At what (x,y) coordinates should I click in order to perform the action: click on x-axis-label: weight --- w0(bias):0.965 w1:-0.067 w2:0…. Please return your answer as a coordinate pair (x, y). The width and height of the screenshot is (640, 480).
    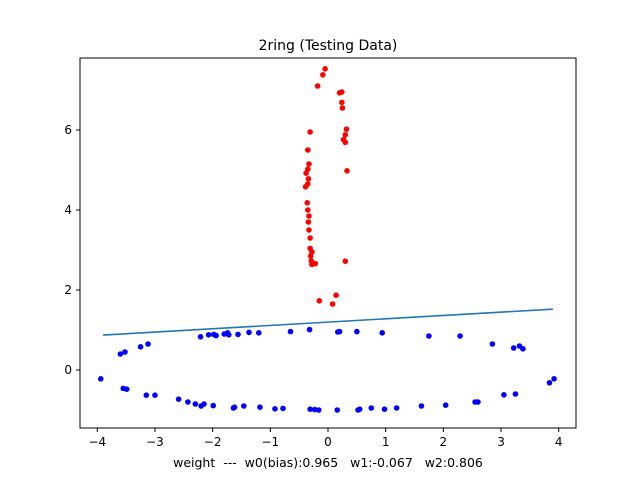
    Looking at the image, I should click on (328, 462).